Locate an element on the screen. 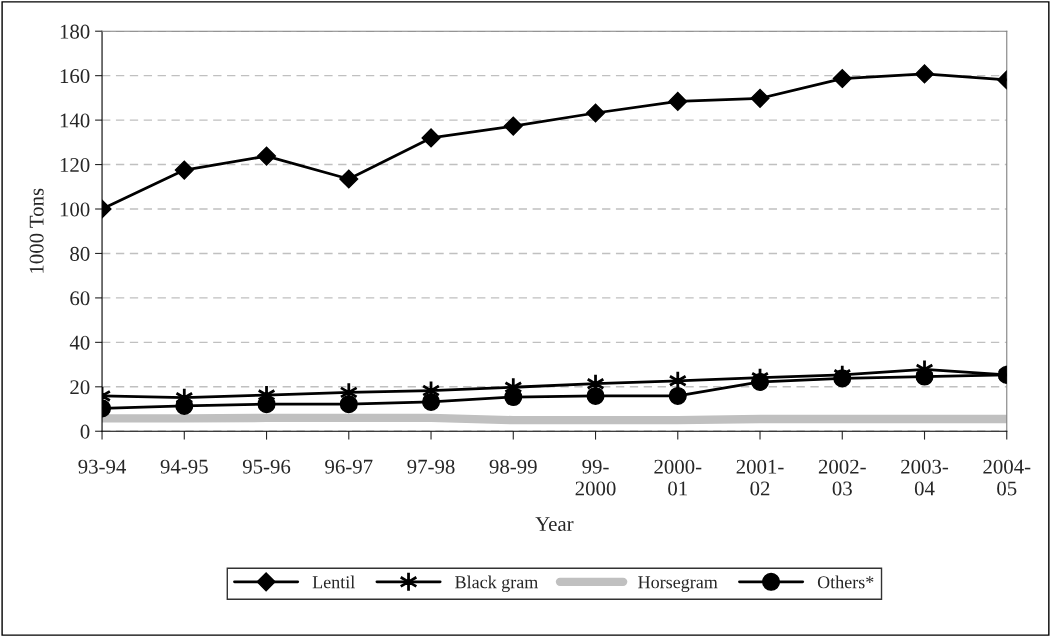  x-tick-label: 96-97 is located at coordinates (349, 466).